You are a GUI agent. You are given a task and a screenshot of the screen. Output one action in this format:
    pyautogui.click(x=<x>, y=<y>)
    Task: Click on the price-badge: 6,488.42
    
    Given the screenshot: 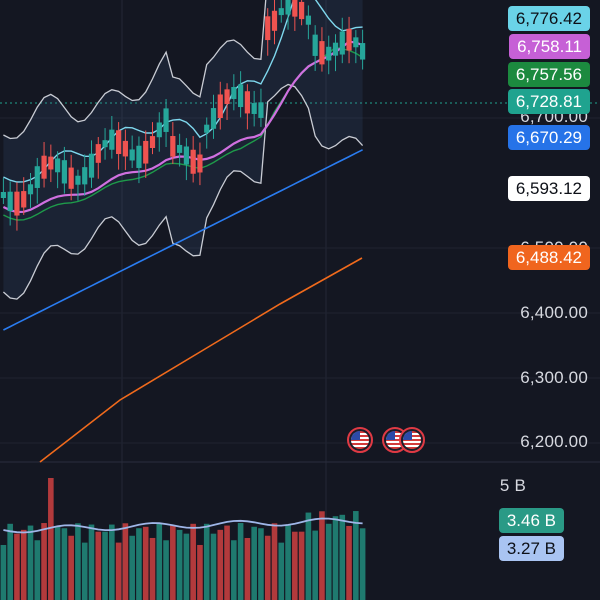 What is the action you would take?
    pyautogui.click(x=548, y=257)
    